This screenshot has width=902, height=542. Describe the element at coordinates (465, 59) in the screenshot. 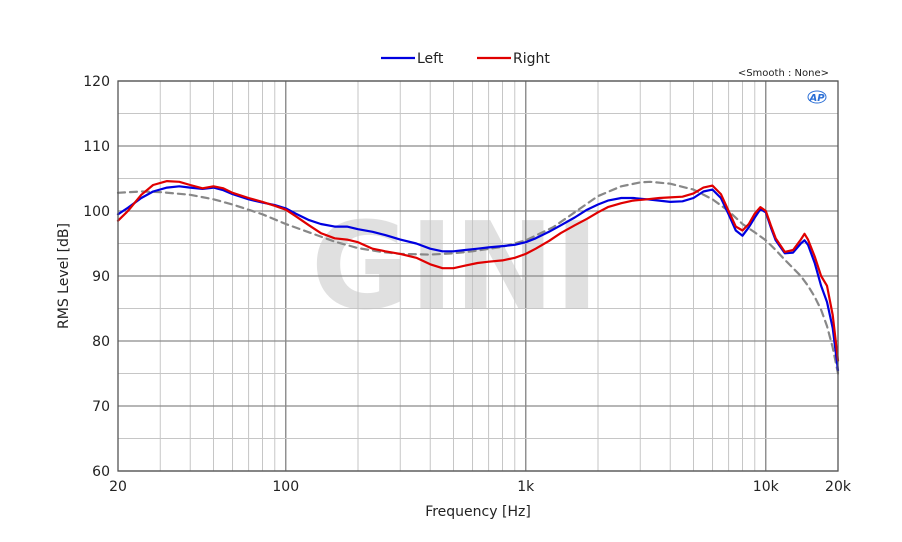

I see `legend: Left Right` at that location.